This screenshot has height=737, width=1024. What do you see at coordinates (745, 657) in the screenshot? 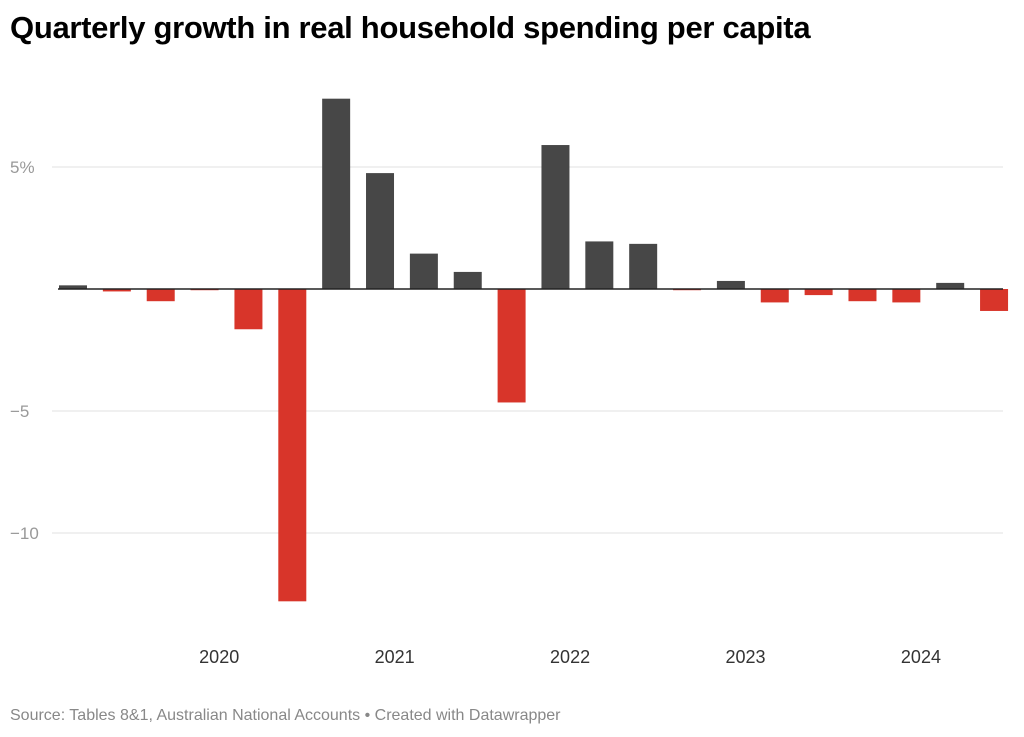
I see `x-tick-label: 2023` at bounding box center [745, 657].